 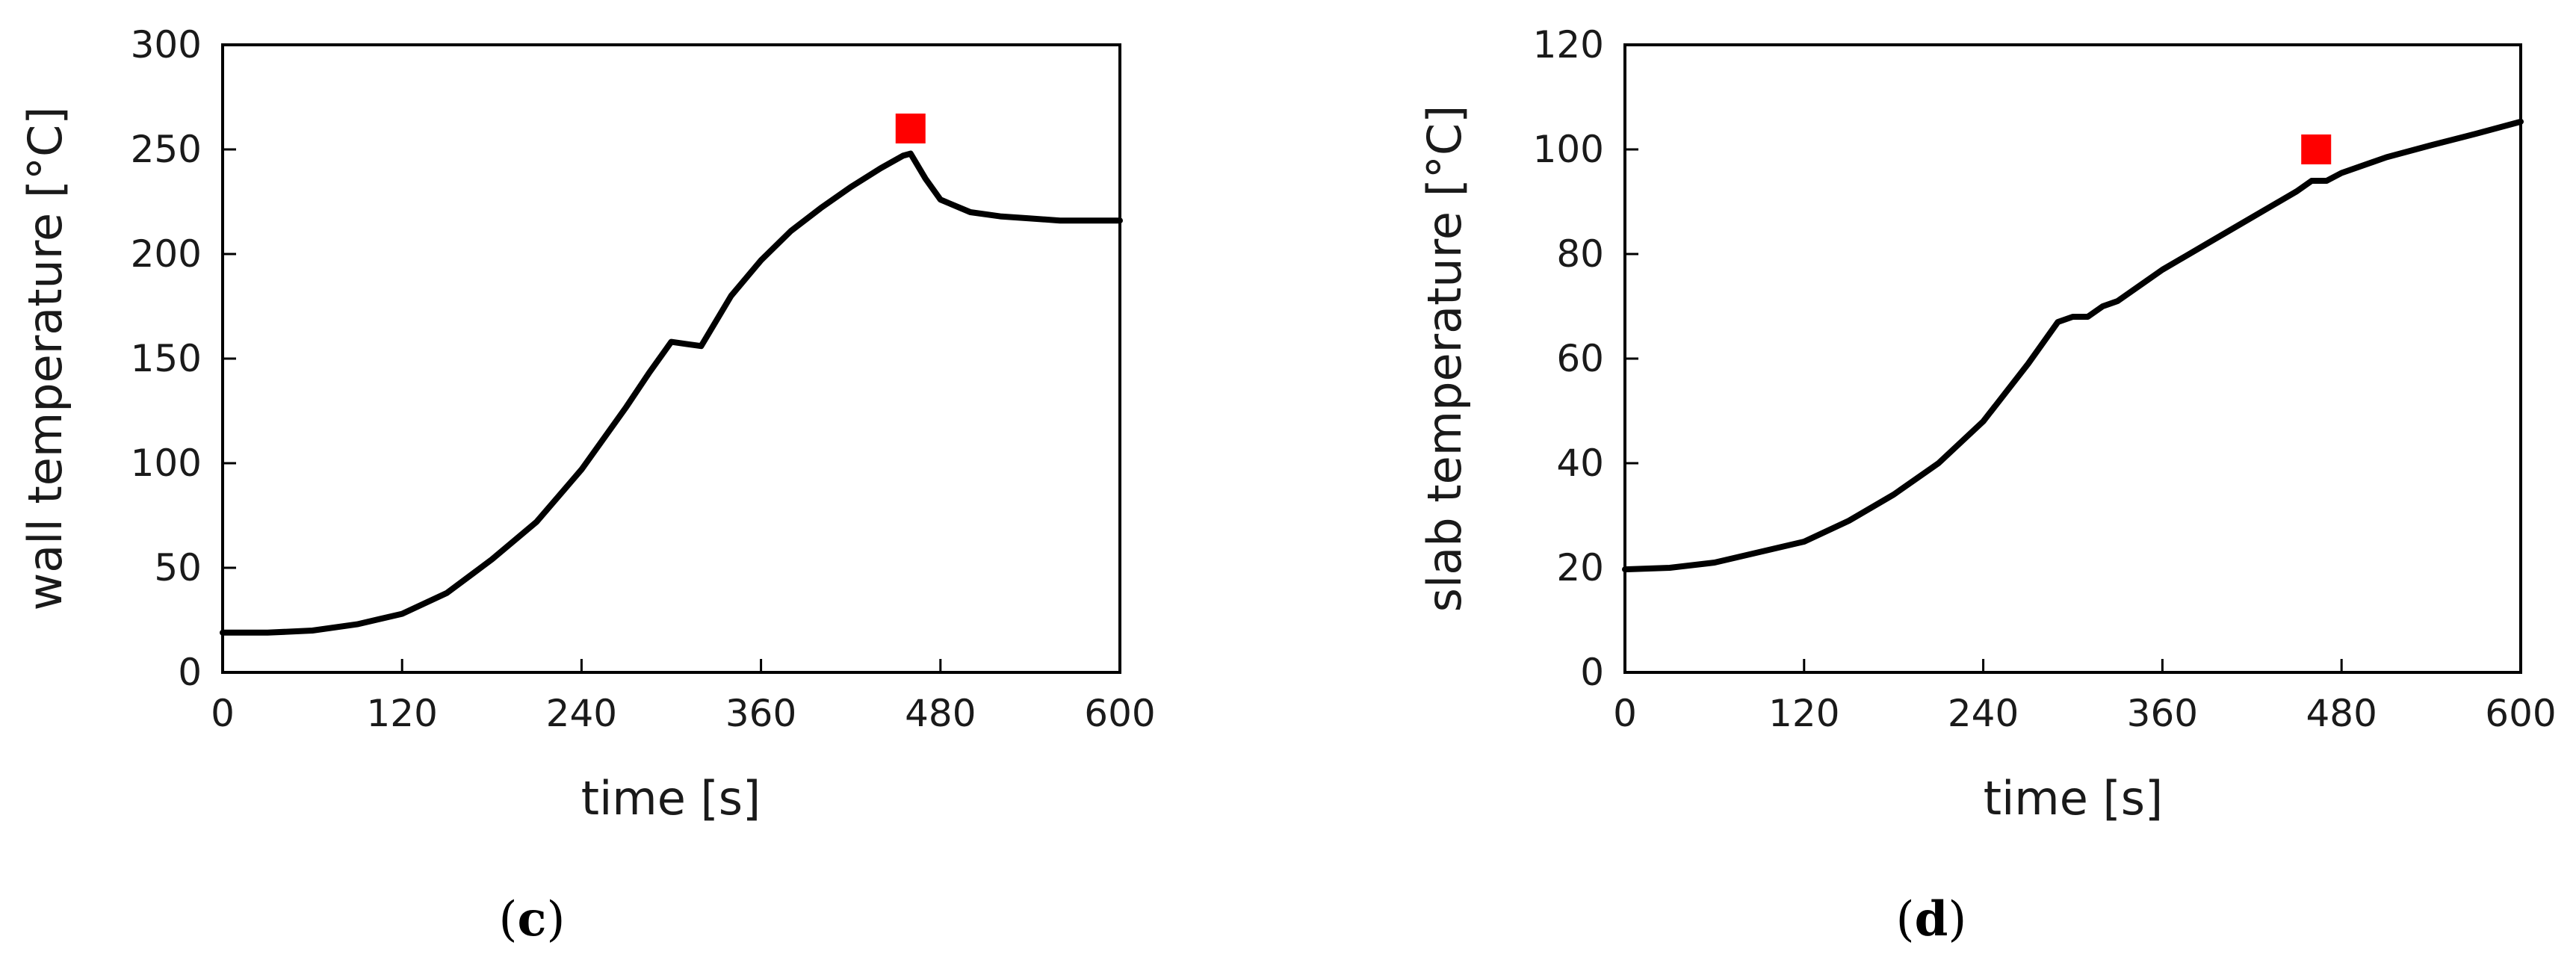 I want to click on panel-label-d: (d), so click(x=1931, y=919).